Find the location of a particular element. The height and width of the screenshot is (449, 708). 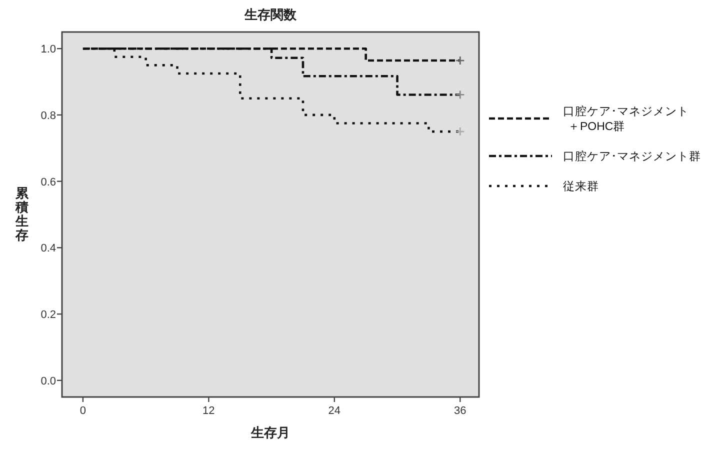

x-tick-label: 12 is located at coordinates (208, 411).